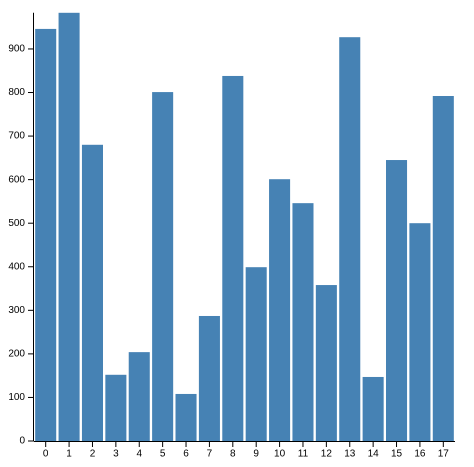 The width and height of the screenshot is (474, 467). What do you see at coordinates (16, 92) in the screenshot?
I see `y-tick-label: 800` at bounding box center [16, 92].